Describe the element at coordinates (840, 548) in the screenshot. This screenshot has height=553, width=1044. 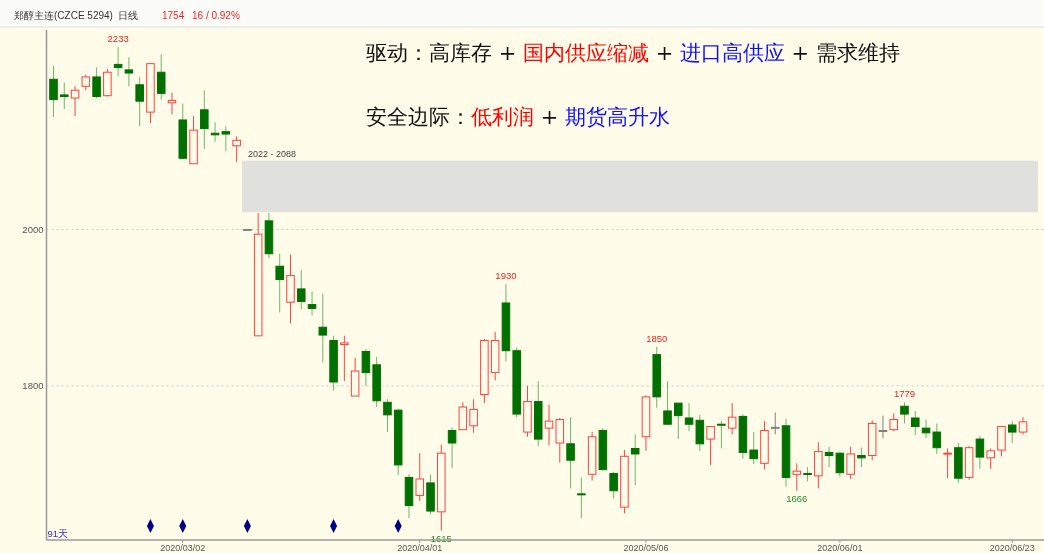
I see `x-tick-label: 2020/06/01` at that location.